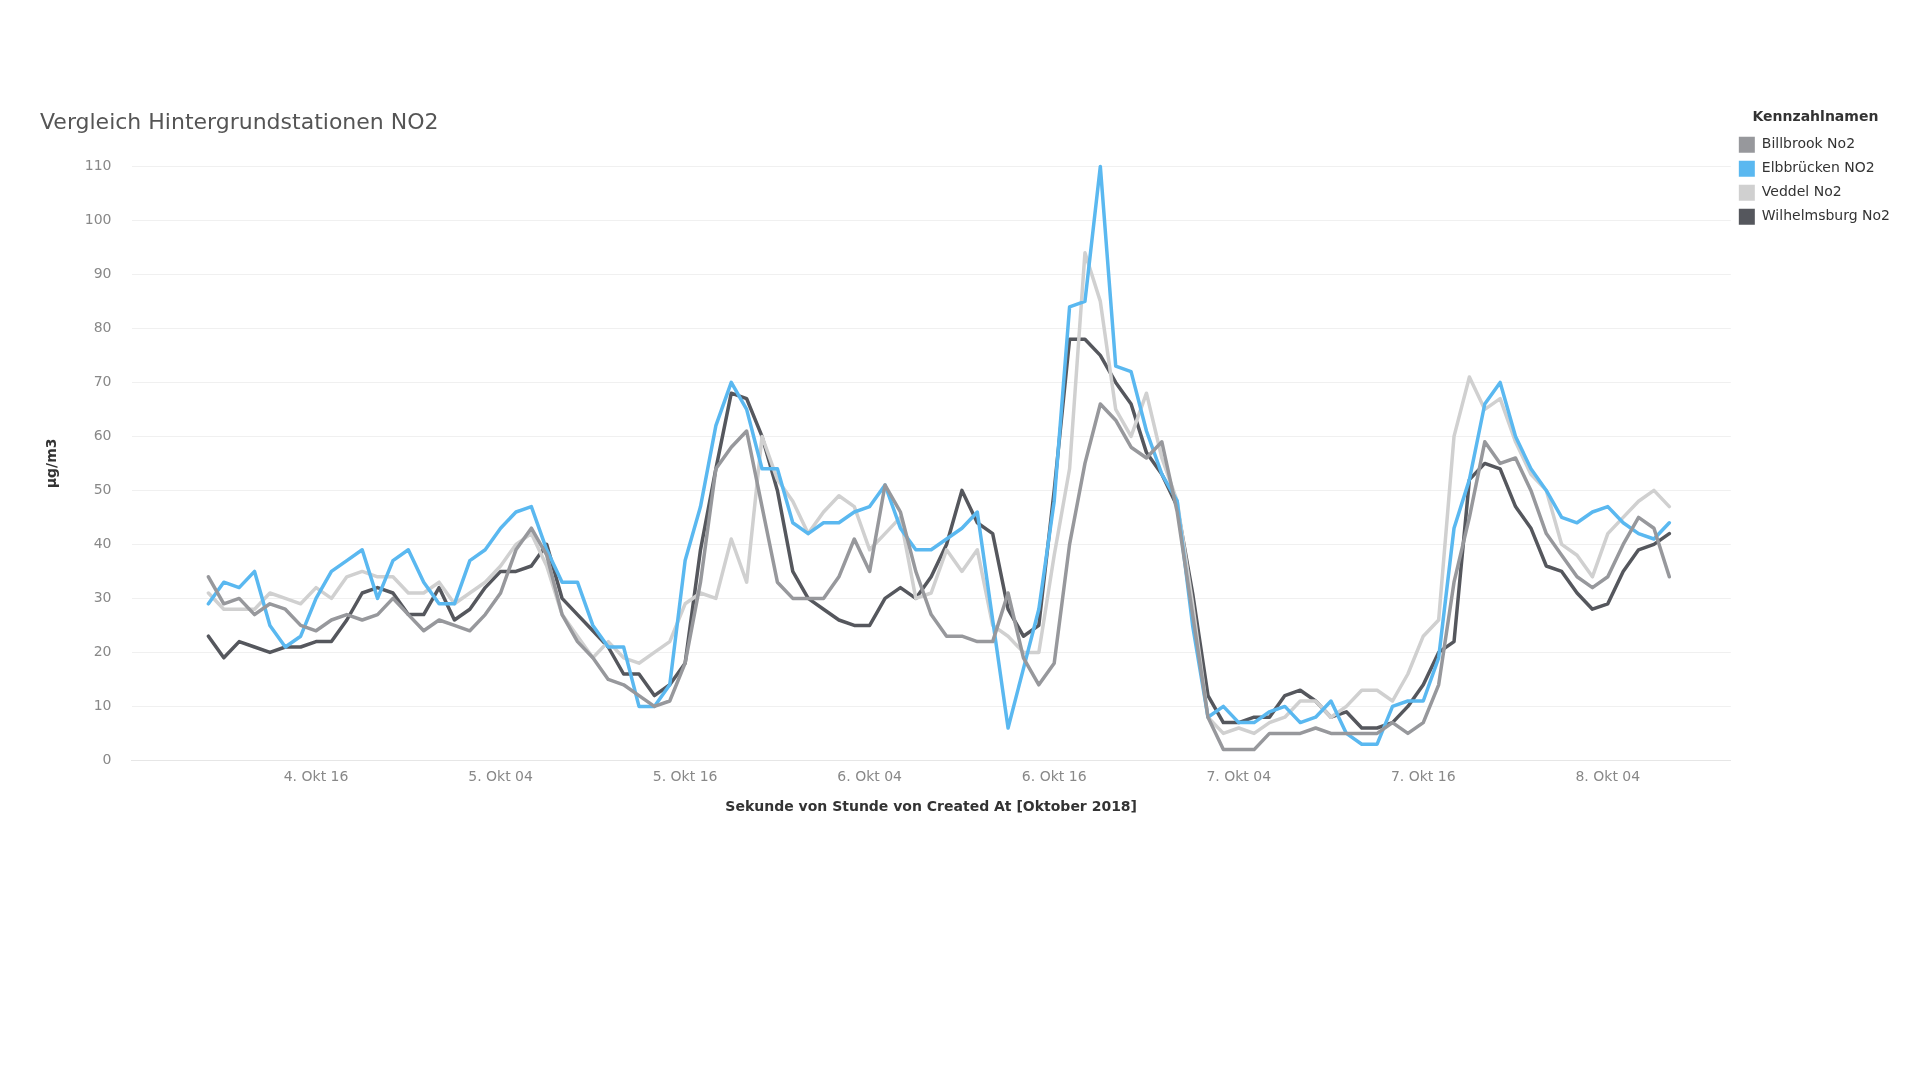  Describe the element at coordinates (102, 327) in the screenshot. I see `y-tick-label: 80` at that location.